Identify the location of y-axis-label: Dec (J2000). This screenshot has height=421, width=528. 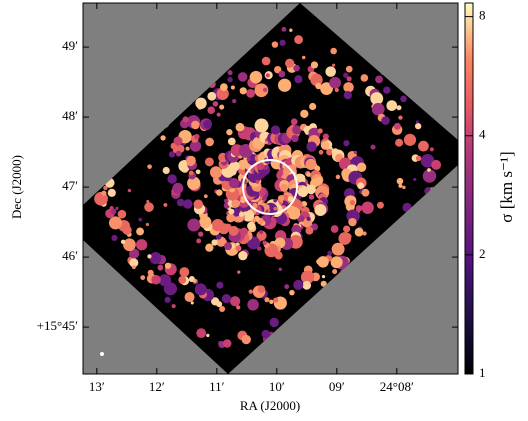
(16, 187).